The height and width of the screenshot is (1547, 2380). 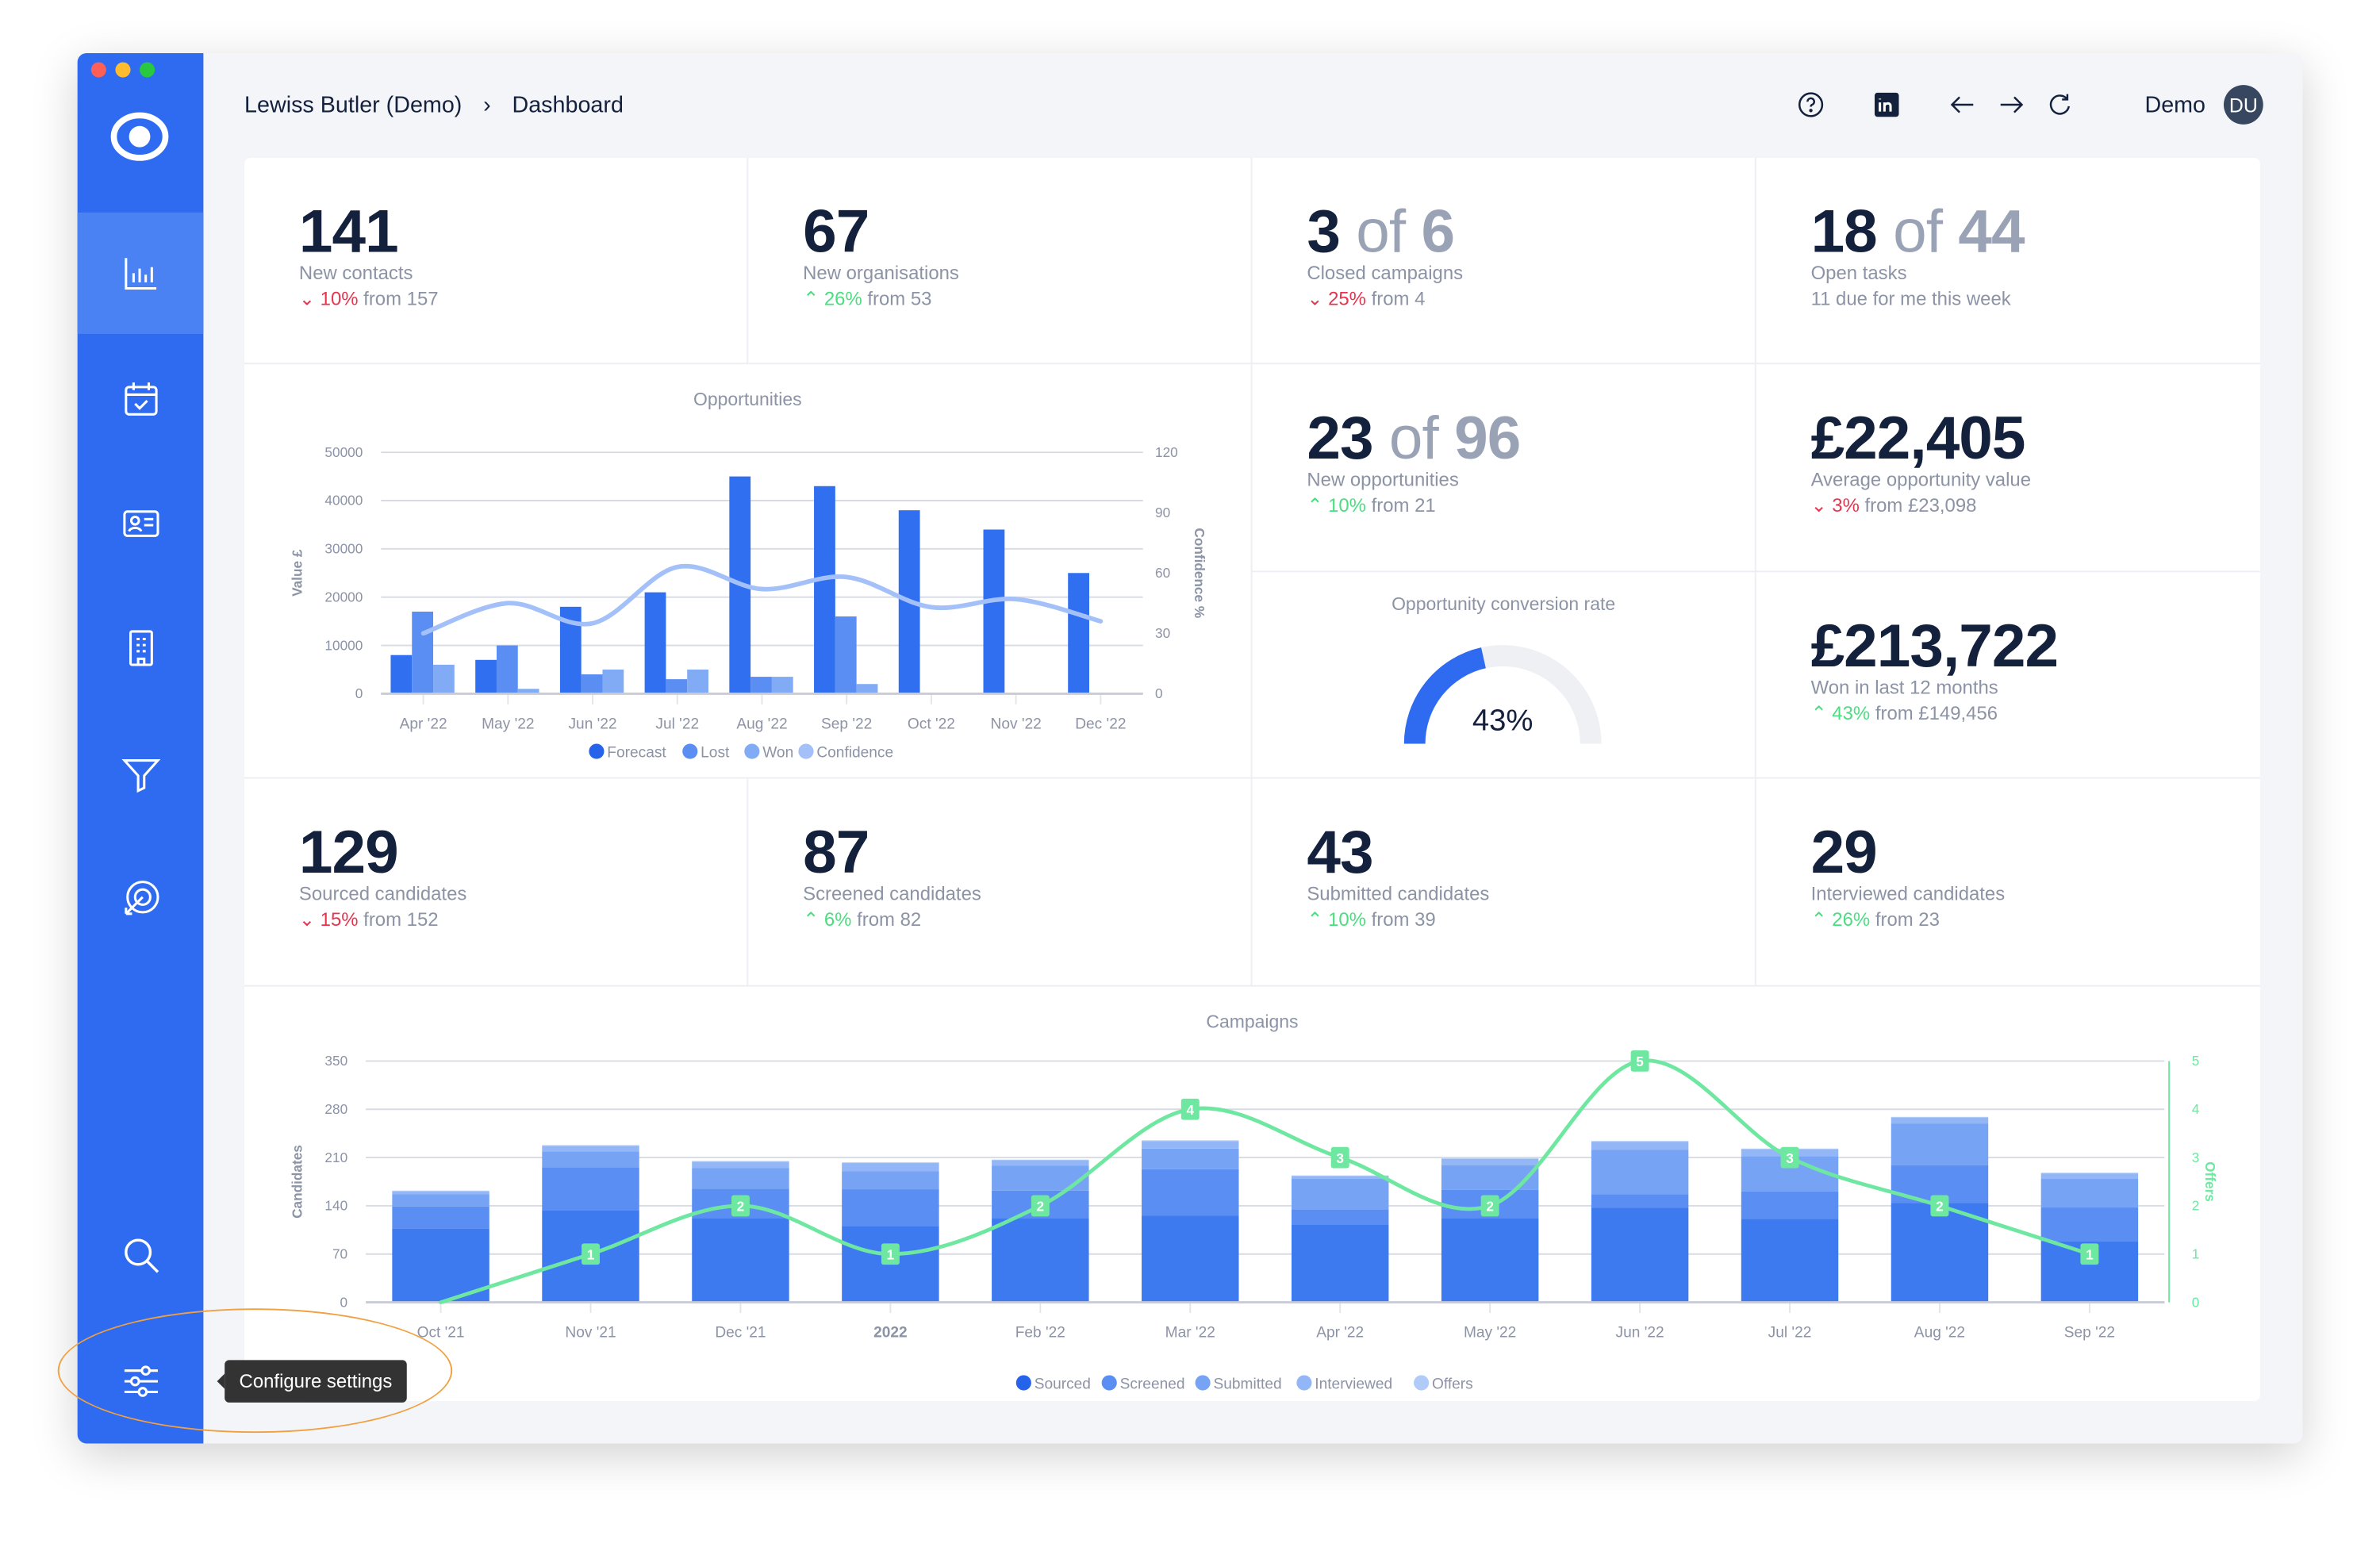 What do you see at coordinates (1347, 299) in the screenshot?
I see `kpi-change-pct: 25%` at bounding box center [1347, 299].